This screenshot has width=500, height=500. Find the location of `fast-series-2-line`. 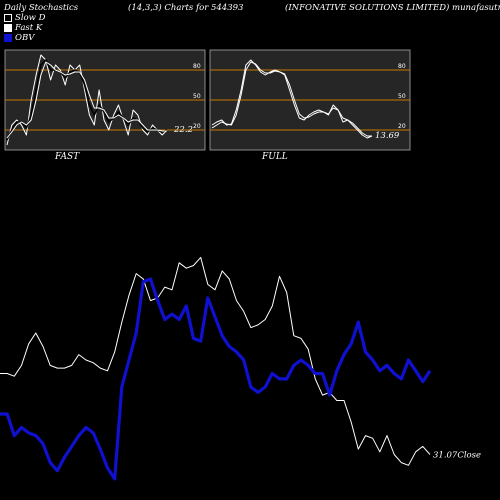

fast-series-2-line is located at coordinates (86, 100).